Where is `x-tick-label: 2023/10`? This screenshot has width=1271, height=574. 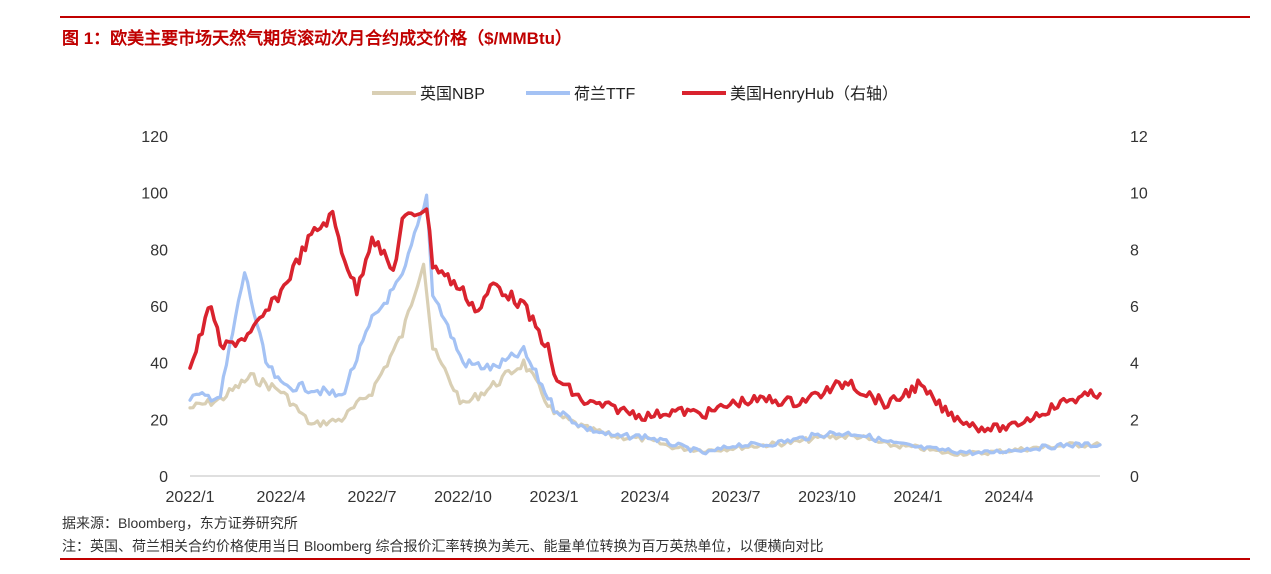 x-tick-label: 2023/10 is located at coordinates (827, 497).